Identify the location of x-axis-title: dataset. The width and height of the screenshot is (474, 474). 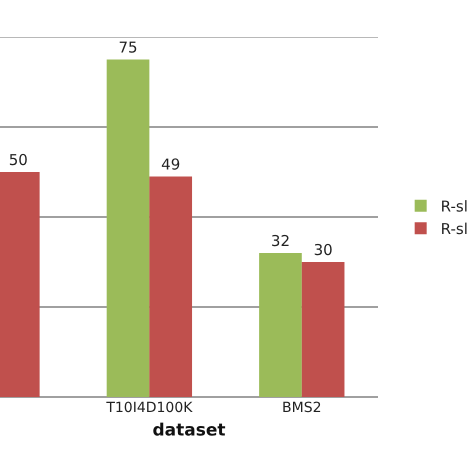
(189, 430).